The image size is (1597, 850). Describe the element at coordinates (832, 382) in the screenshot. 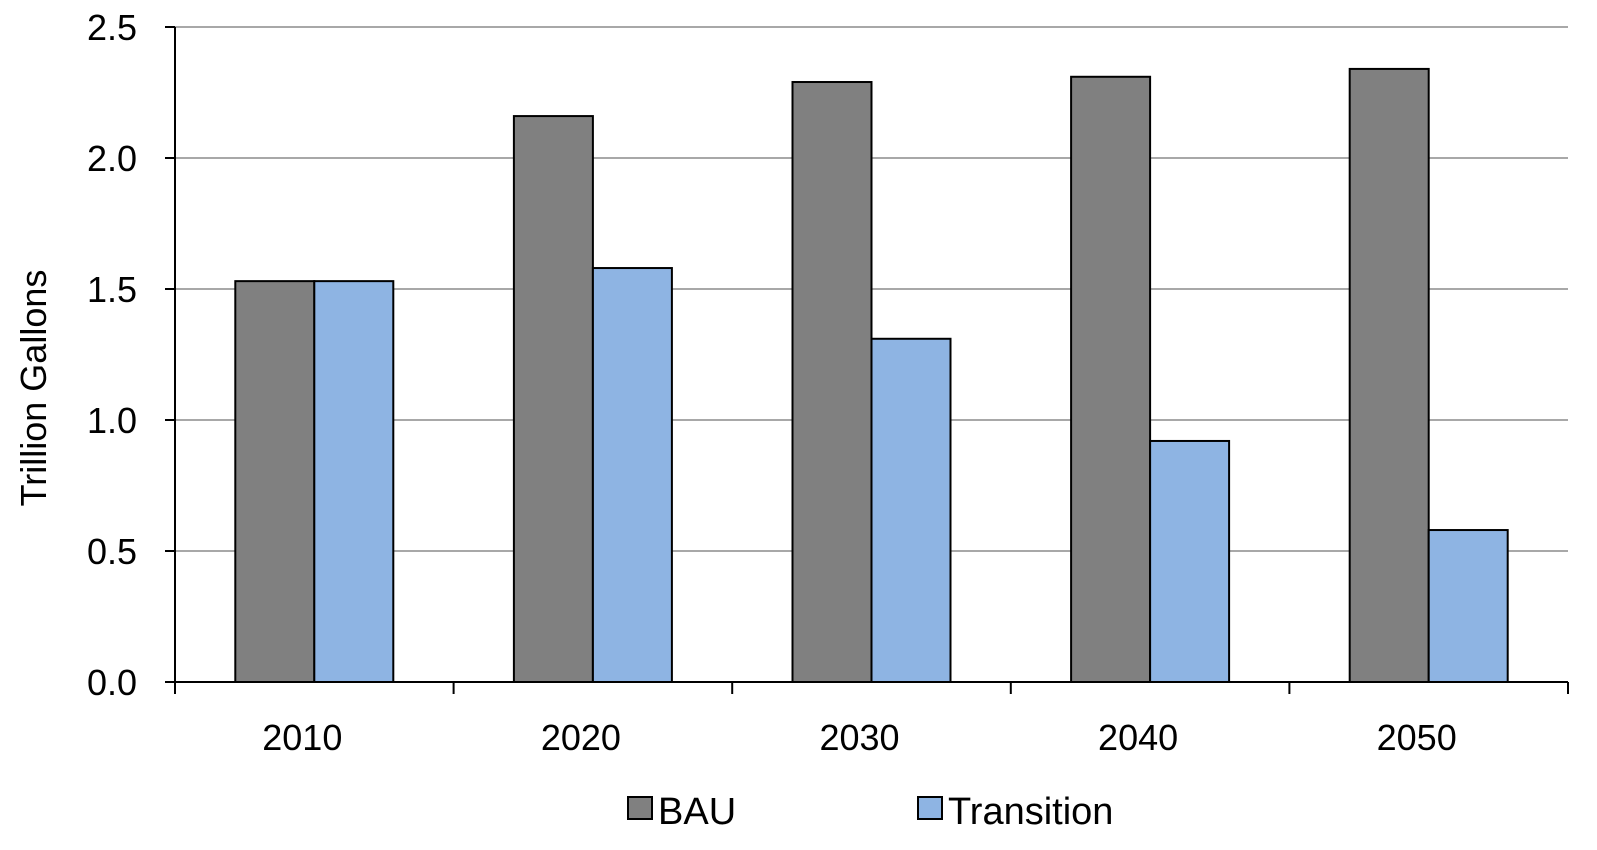

I see `bar-bau-2030` at that location.